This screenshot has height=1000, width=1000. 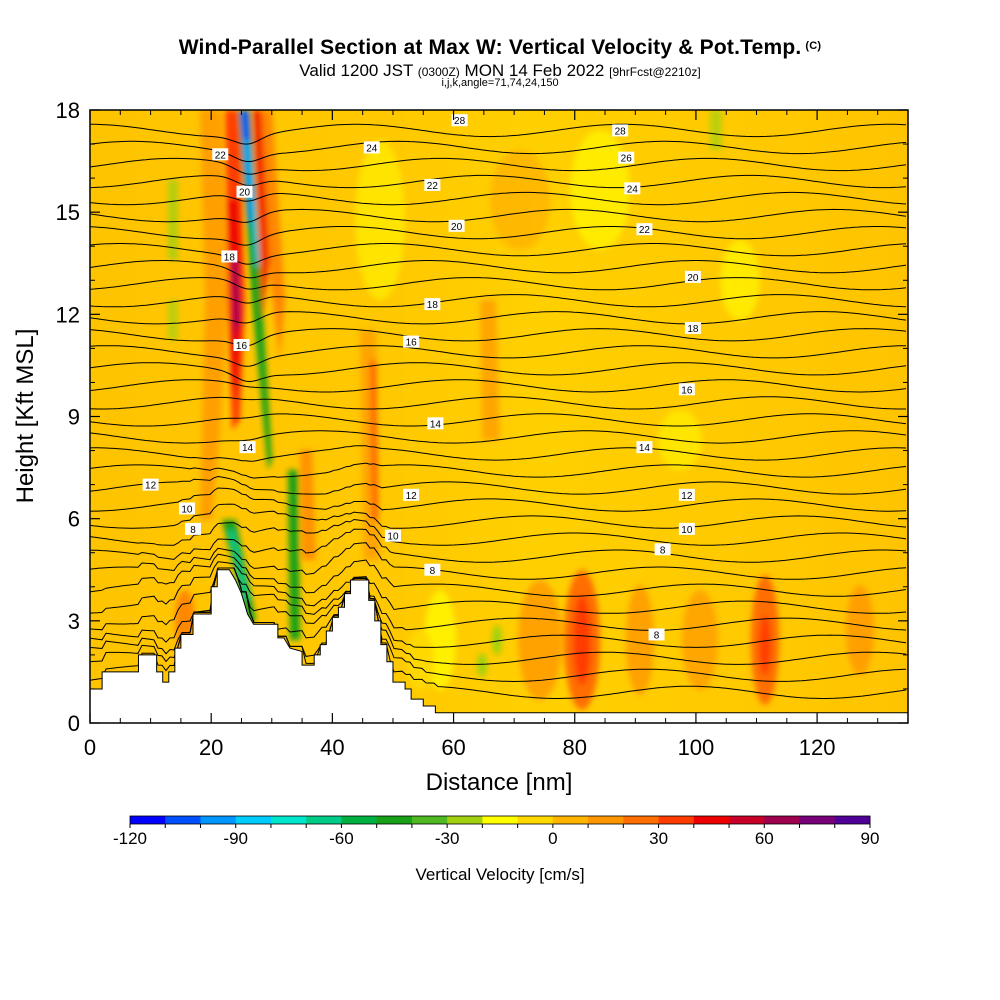 What do you see at coordinates (764, 838) in the screenshot?
I see `colorbar-tick-label: 60` at bounding box center [764, 838].